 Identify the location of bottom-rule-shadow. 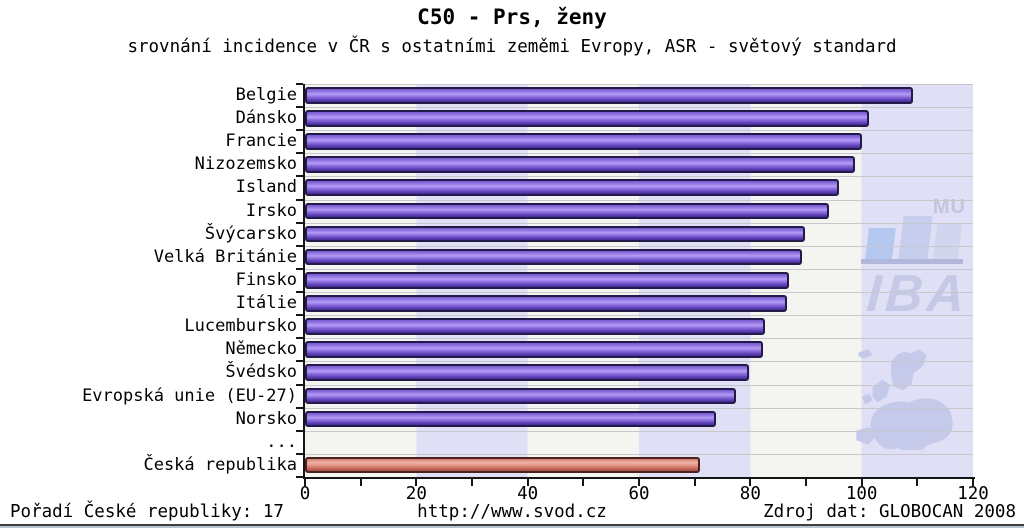
(512, 527).